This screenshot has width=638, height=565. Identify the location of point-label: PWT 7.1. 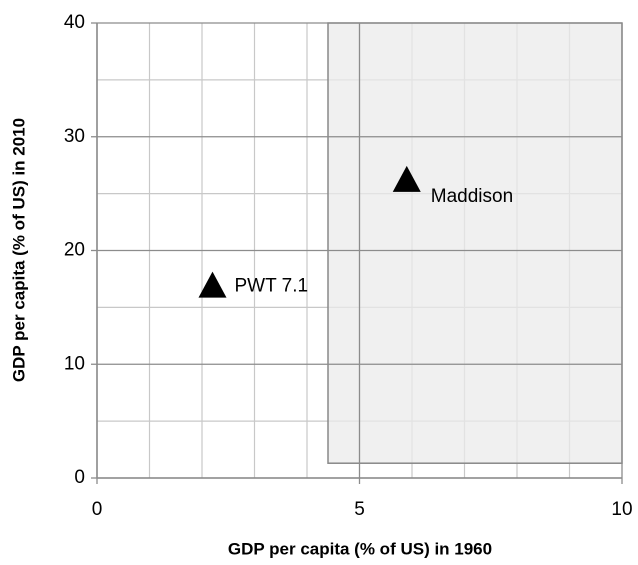
(272, 286).